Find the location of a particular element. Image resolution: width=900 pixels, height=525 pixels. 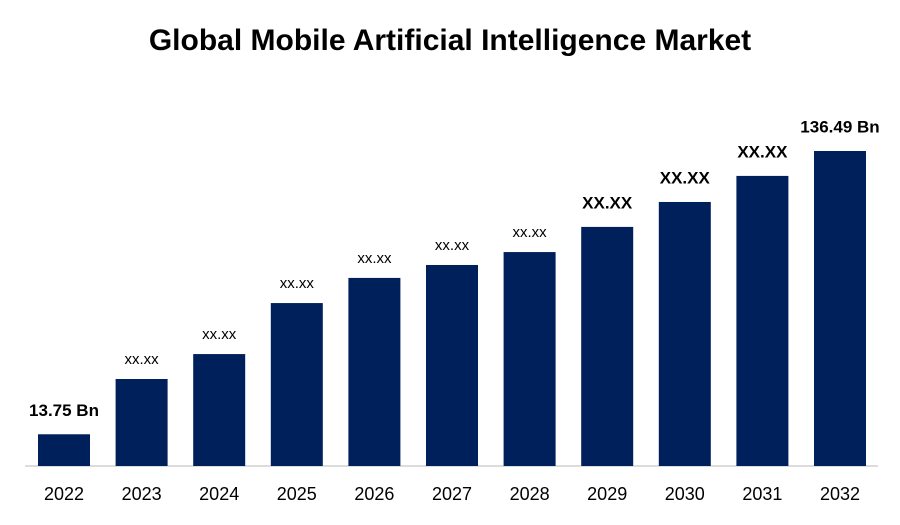

x-tick-label: 2025 is located at coordinates (297, 494).